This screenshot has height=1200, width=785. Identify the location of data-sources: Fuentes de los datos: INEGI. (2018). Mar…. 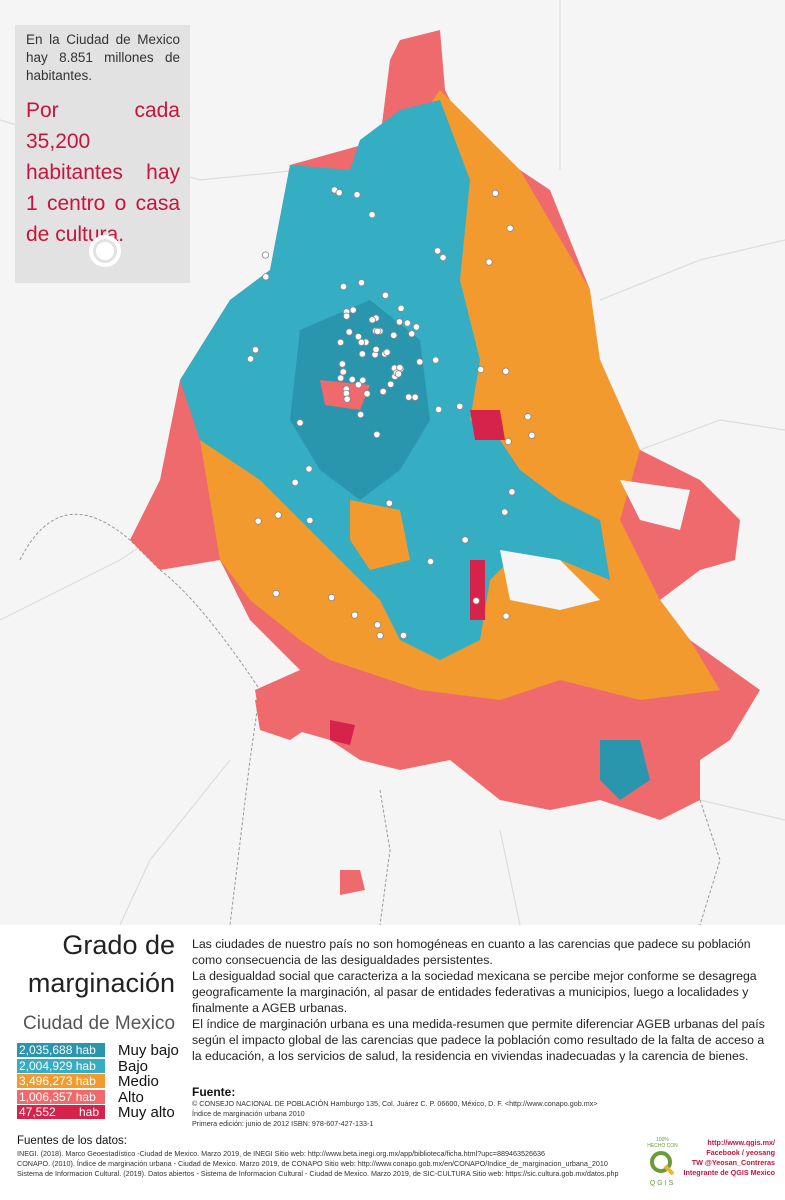
(318, 1157).